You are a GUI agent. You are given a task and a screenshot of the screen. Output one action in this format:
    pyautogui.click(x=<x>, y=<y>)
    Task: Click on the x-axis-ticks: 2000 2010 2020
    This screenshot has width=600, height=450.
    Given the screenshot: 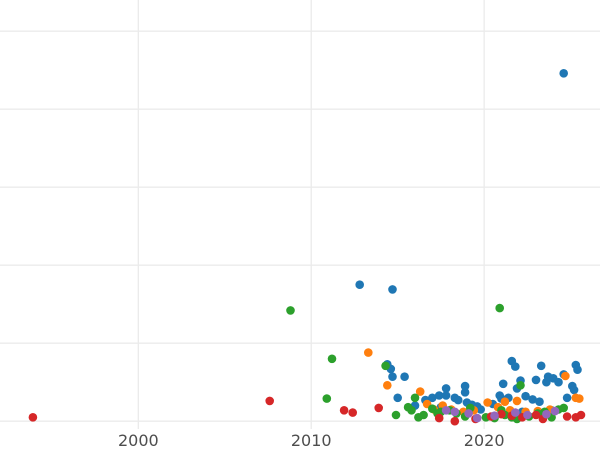 What is the action you would take?
    pyautogui.click(x=311, y=440)
    